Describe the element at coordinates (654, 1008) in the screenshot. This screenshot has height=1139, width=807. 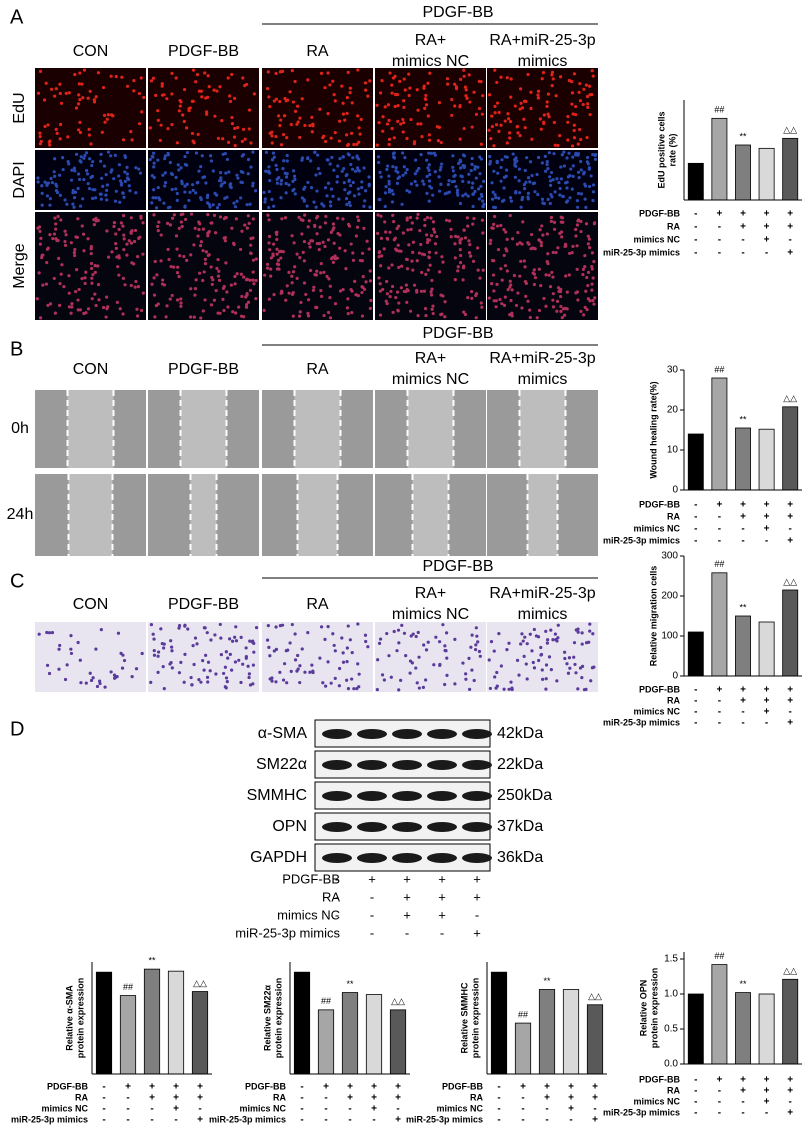
I see `y-axis-label: protein expression` at that location.